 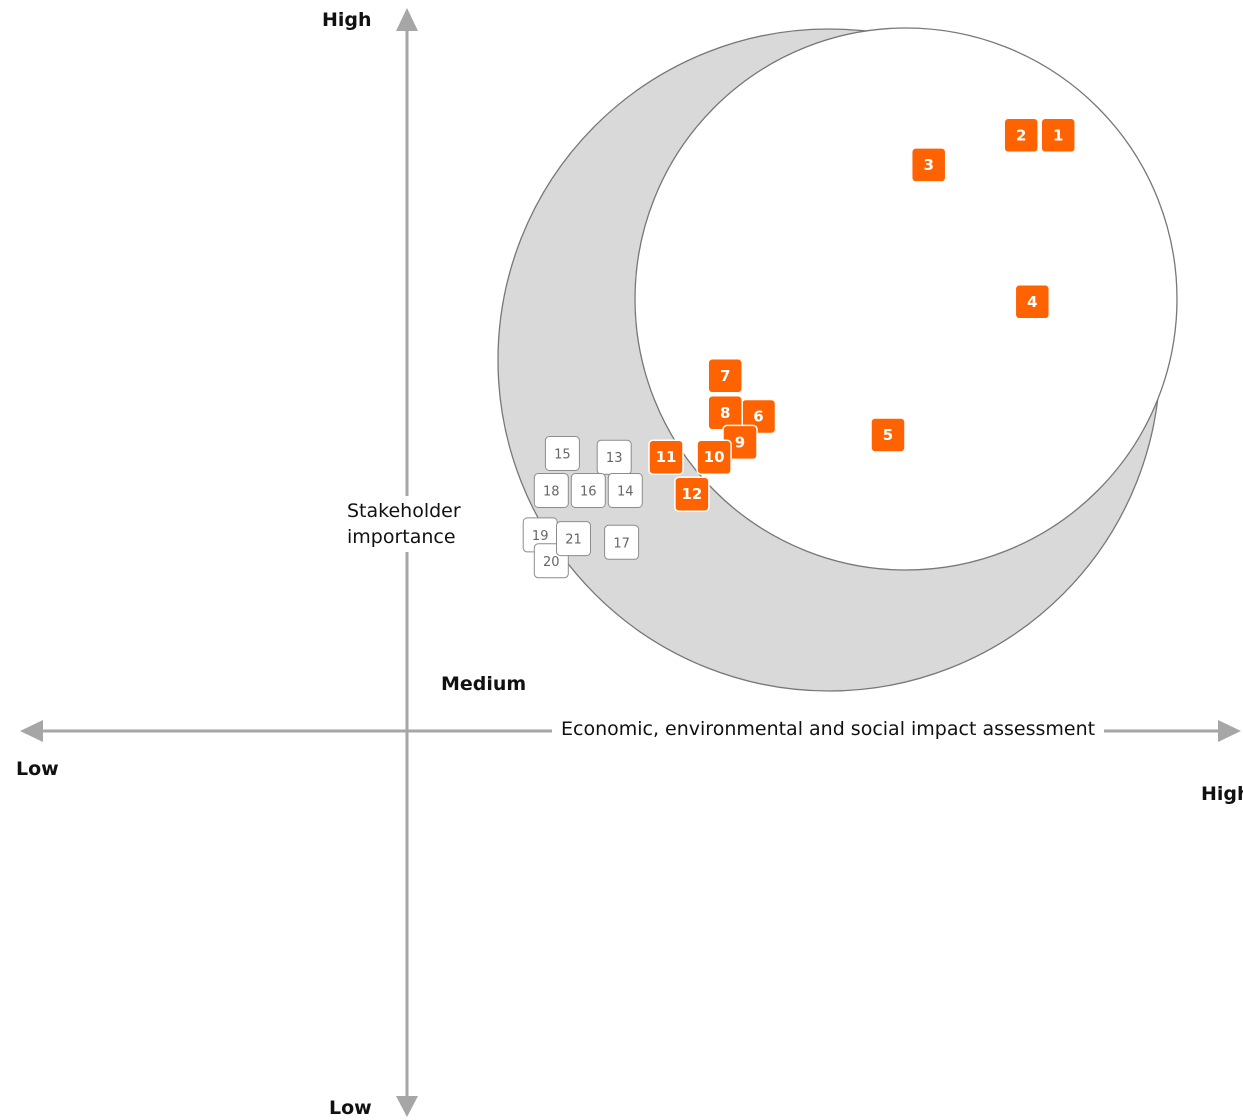 I want to click on data-point-13: 13, so click(x=614, y=457).